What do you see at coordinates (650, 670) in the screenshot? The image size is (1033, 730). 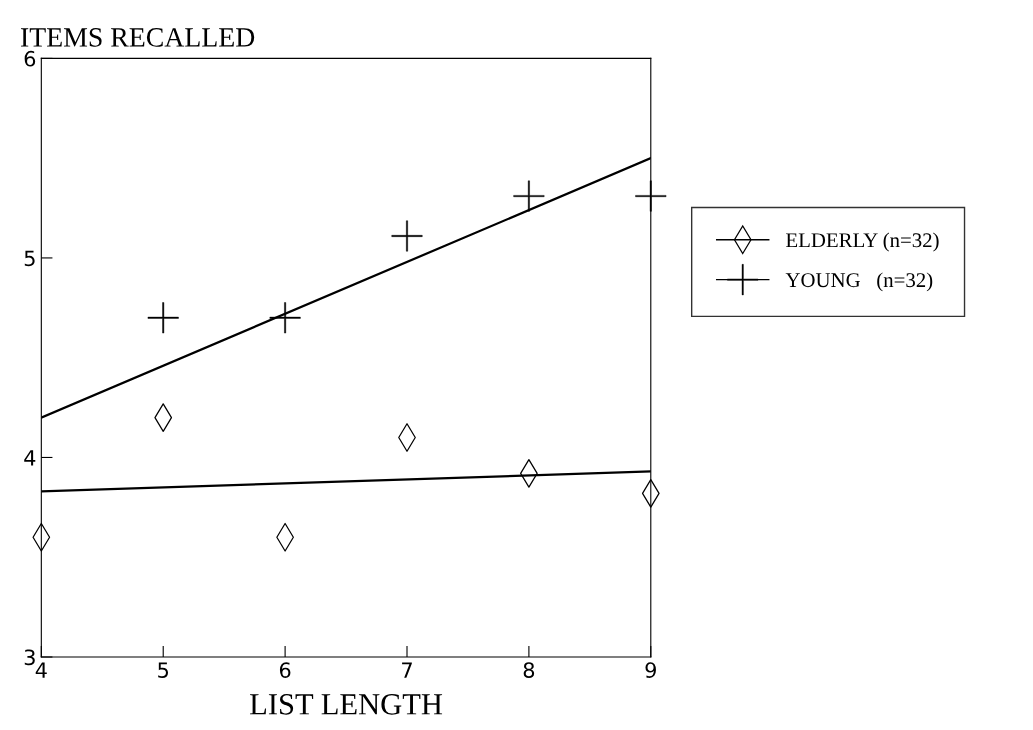 I see `x-tick-label: 9` at bounding box center [650, 670].